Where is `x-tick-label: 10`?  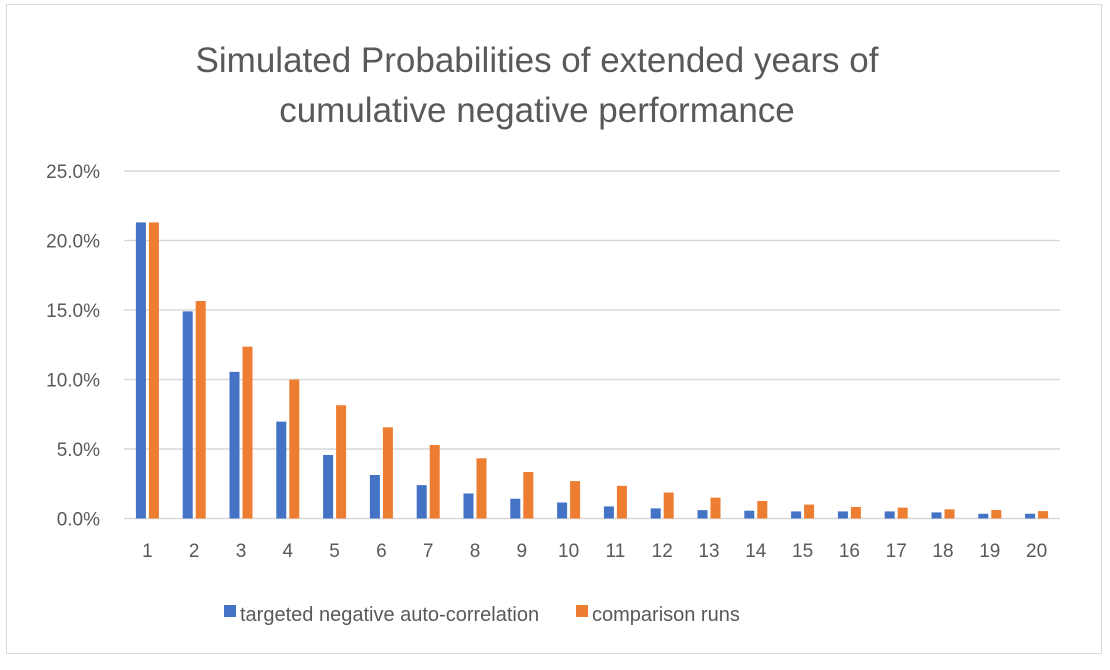 x-tick-label: 10 is located at coordinates (568, 551).